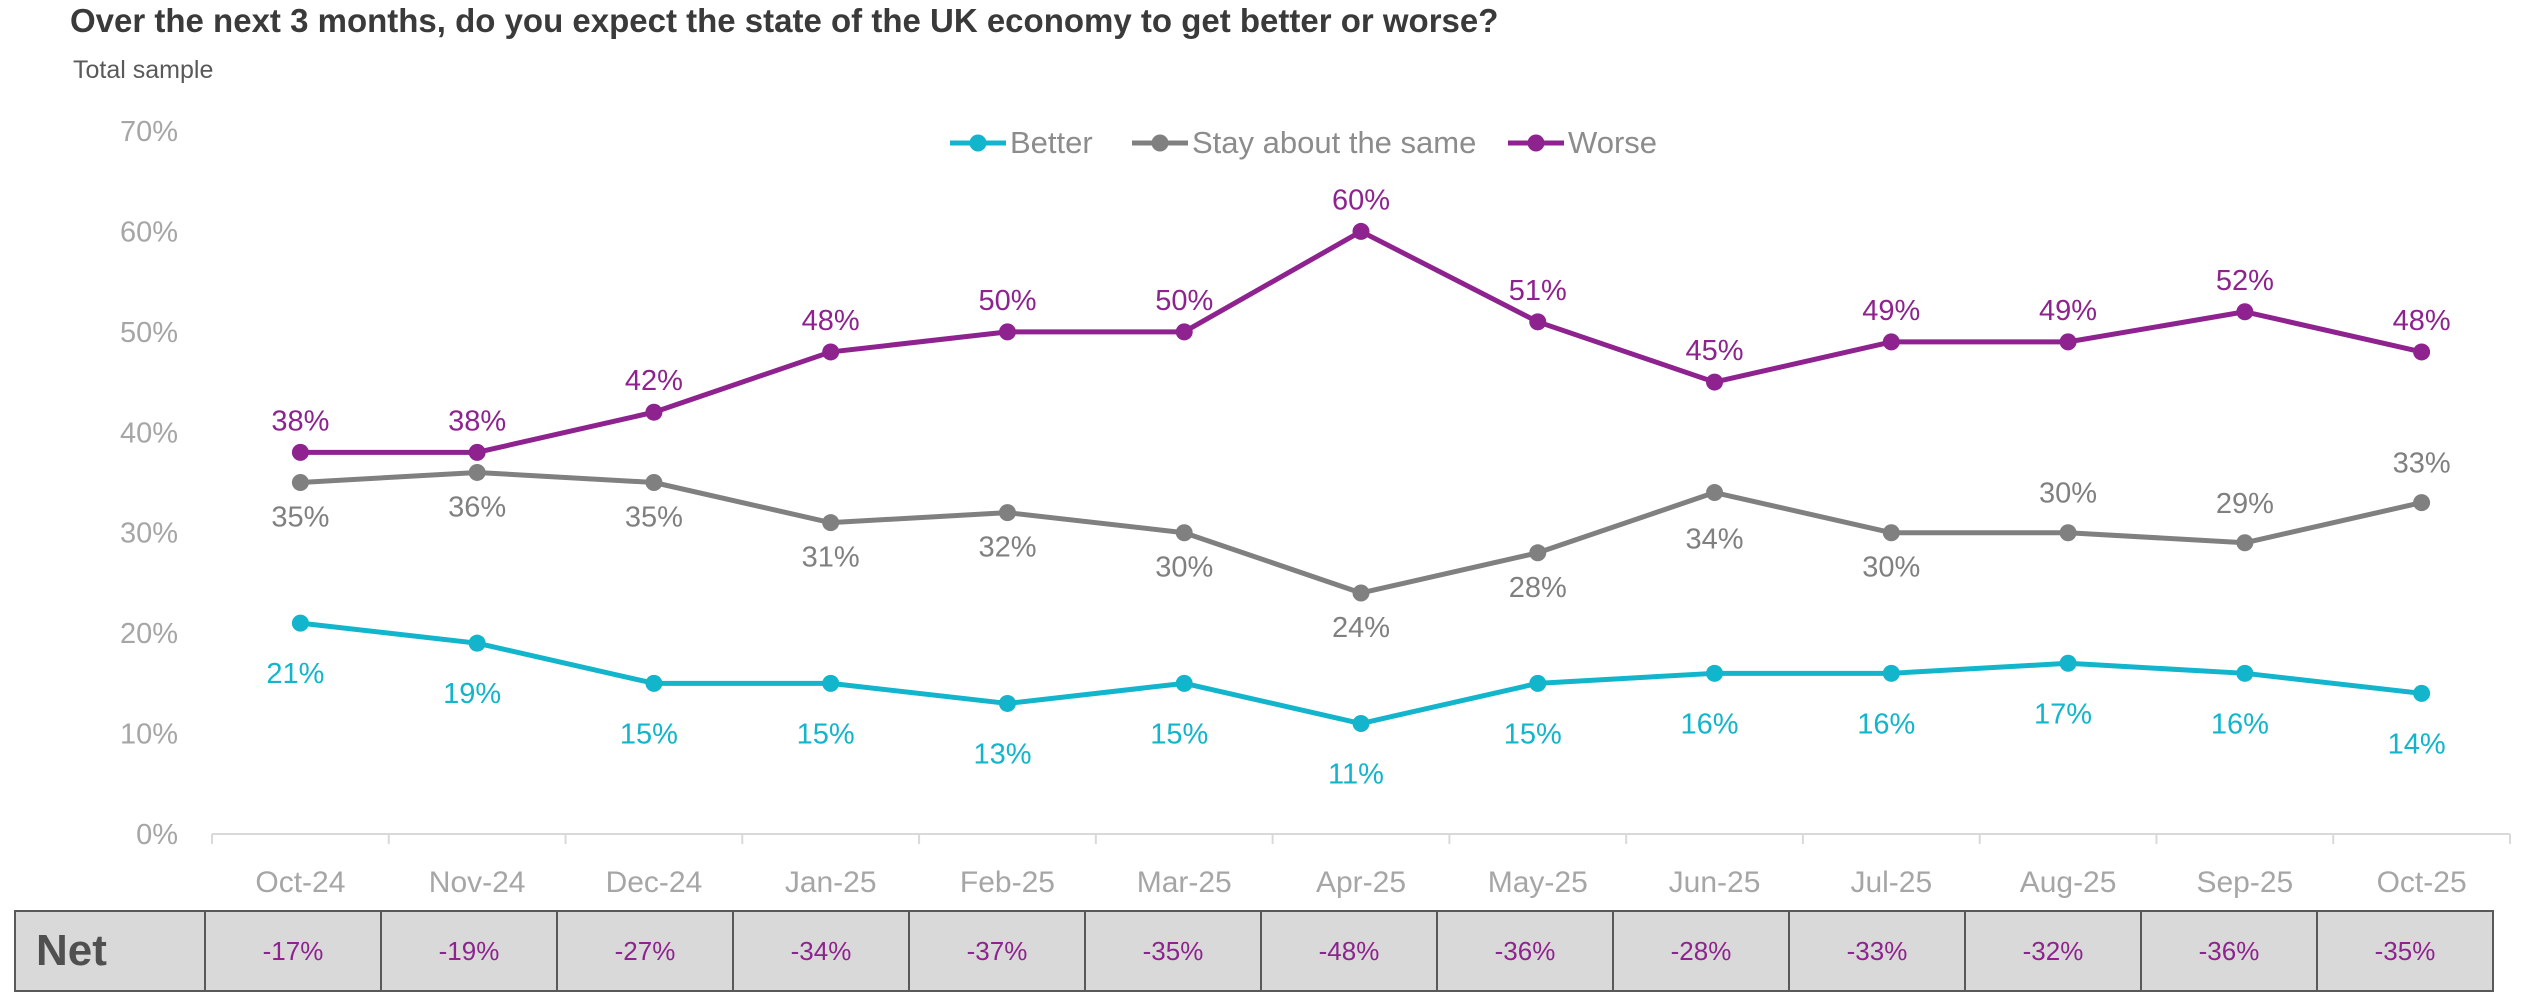 Image resolution: width=2523 pixels, height=999 pixels. Describe the element at coordinates (2422, 464) in the screenshot. I see `data-label: 33%` at that location.